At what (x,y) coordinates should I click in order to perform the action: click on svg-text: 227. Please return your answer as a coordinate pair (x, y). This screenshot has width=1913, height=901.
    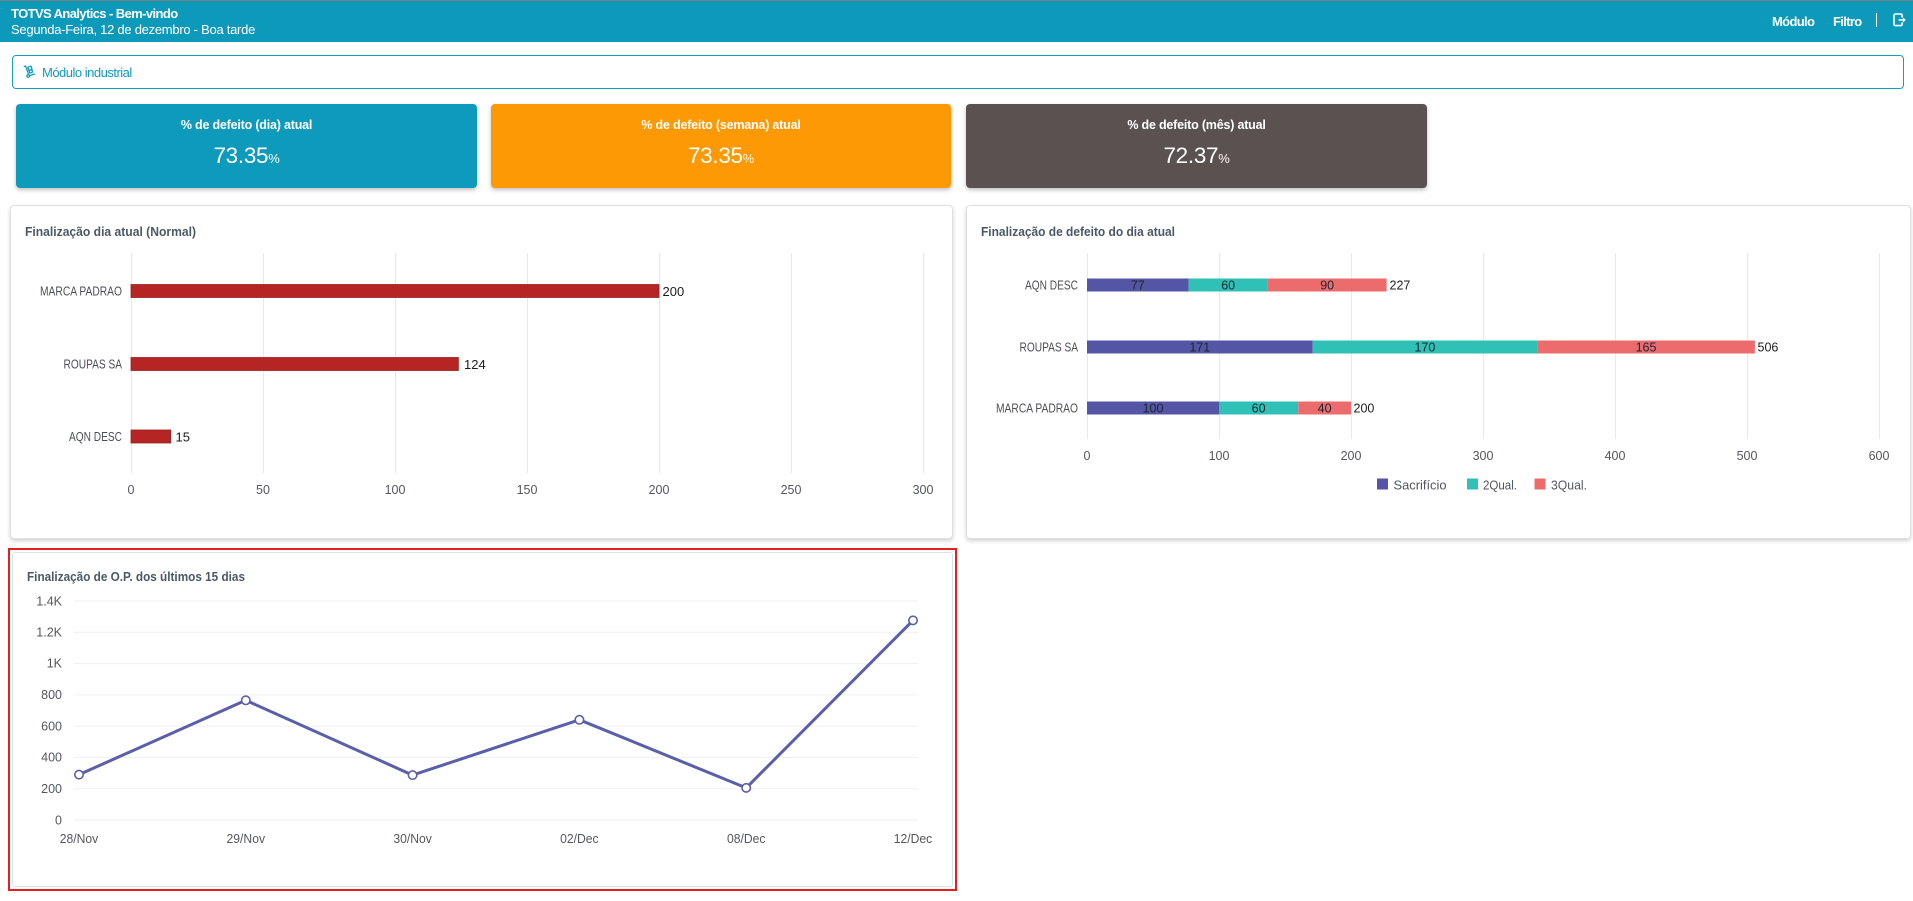
    Looking at the image, I should click on (1400, 286).